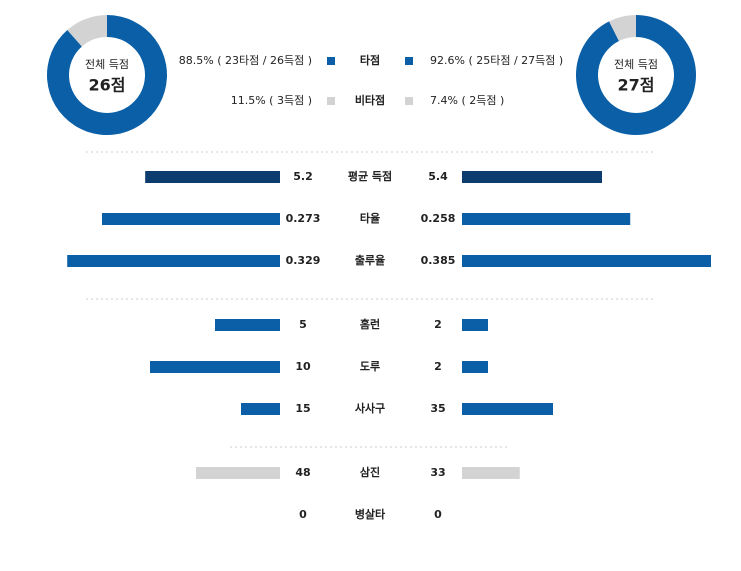 The image size is (741, 571). Describe the element at coordinates (245, 60) in the screenshot. I see `legend-left: 88.5% ( 23타점 / 26득점 )` at that location.